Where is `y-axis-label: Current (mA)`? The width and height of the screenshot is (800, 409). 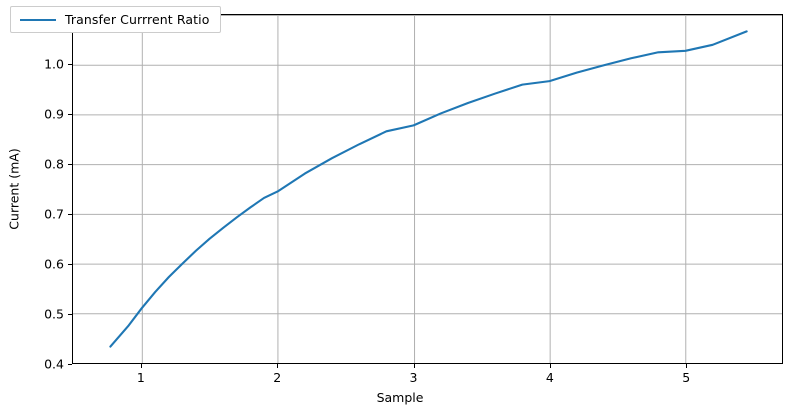
y-axis-label: Current (mA) is located at coordinates (14, 189).